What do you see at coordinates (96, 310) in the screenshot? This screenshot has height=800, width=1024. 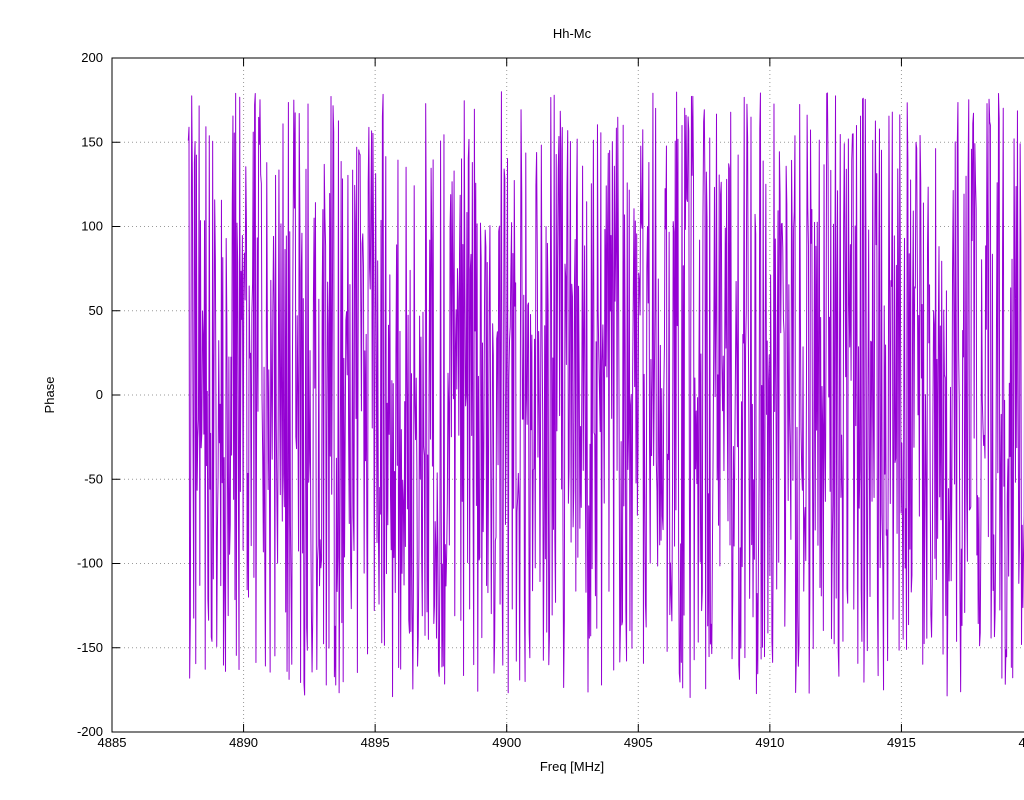 I see `y-tick-label: 50` at bounding box center [96, 310].